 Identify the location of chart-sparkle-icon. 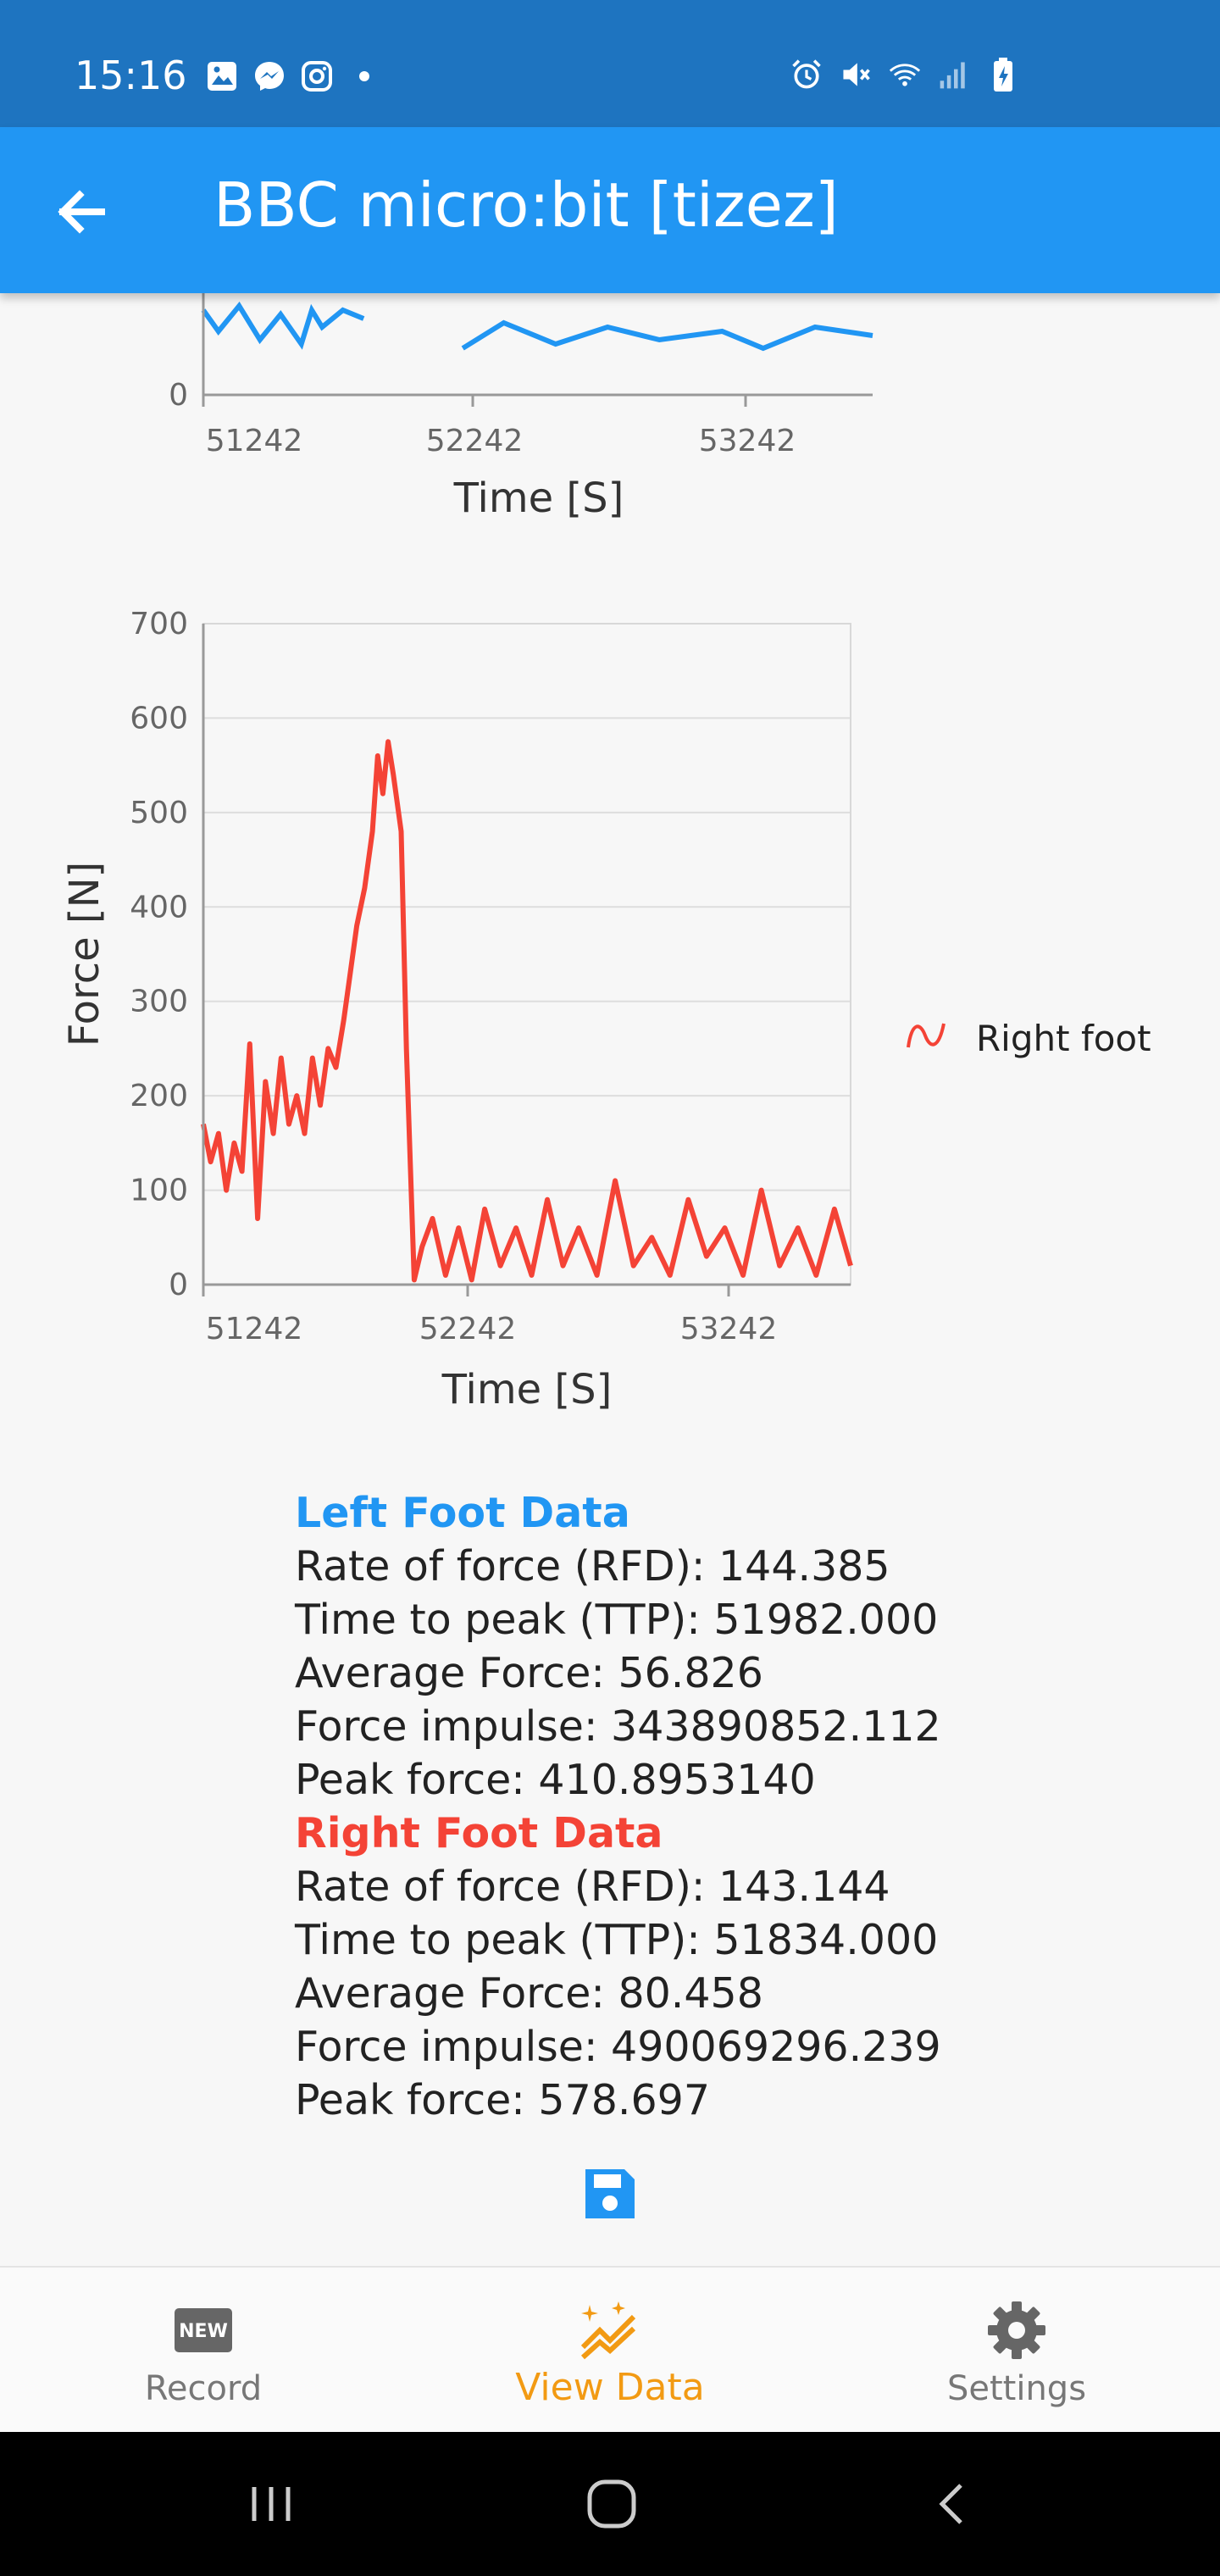
(610, 2330).